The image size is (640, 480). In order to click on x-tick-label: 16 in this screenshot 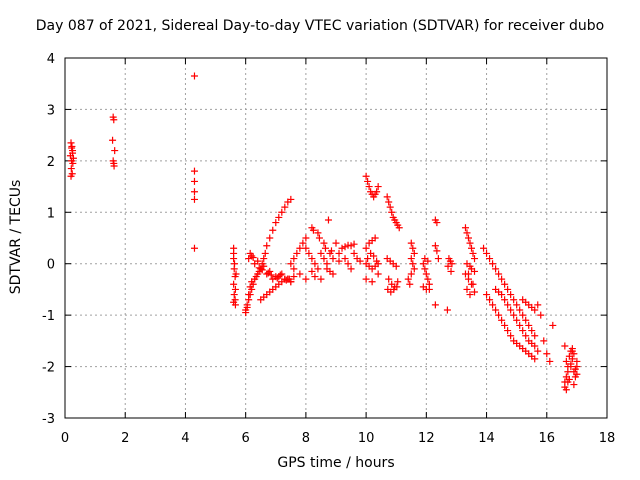, I will do `click(547, 438)`.